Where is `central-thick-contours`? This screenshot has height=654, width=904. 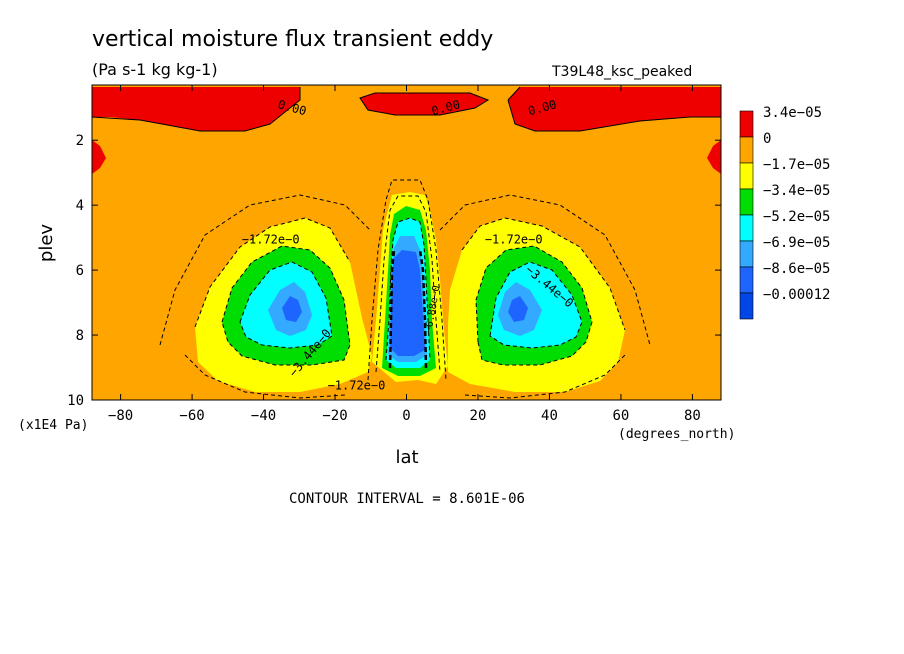 central-thick-contours is located at coordinates (408, 309).